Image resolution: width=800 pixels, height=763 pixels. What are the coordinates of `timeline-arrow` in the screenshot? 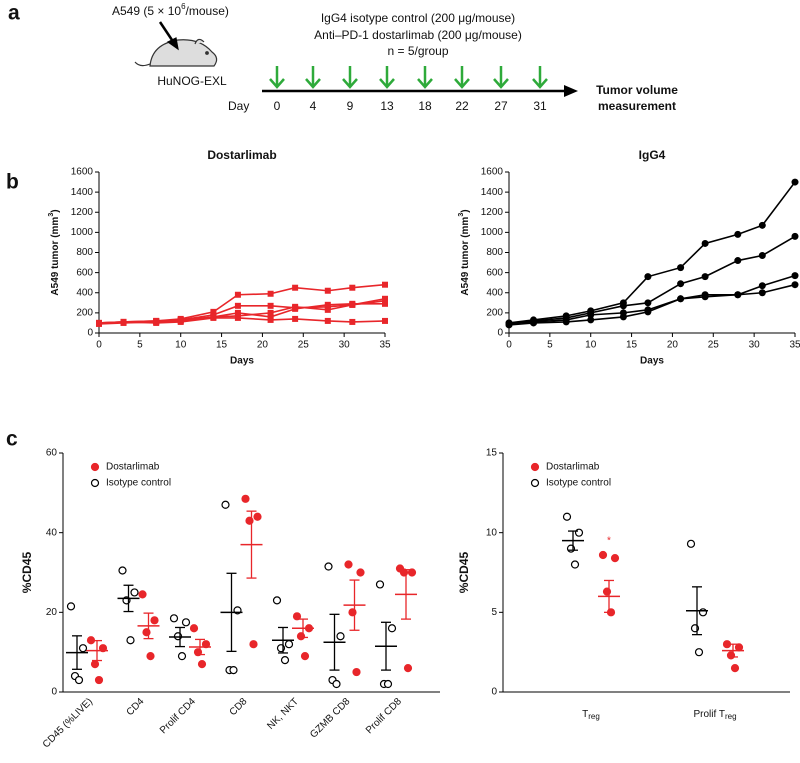 It's located at (571, 91).